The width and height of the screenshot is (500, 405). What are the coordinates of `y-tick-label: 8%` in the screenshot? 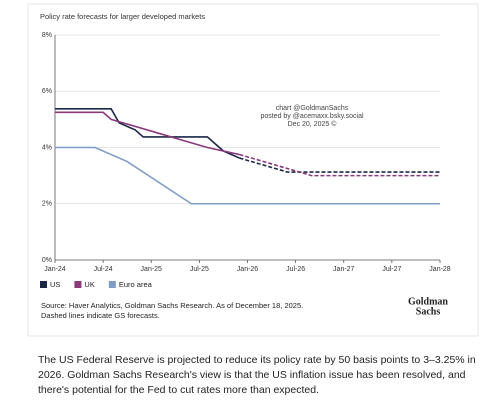 It's located at (47, 35).